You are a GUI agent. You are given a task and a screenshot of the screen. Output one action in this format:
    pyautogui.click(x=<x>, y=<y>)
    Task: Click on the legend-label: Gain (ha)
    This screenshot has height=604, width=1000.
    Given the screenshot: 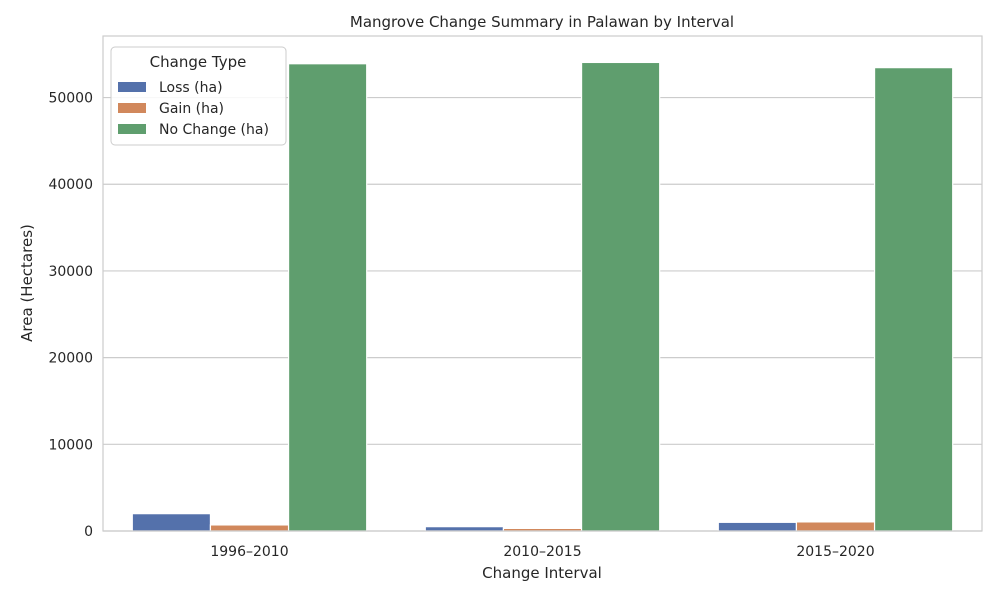 What is the action you would take?
    pyautogui.click(x=191, y=109)
    